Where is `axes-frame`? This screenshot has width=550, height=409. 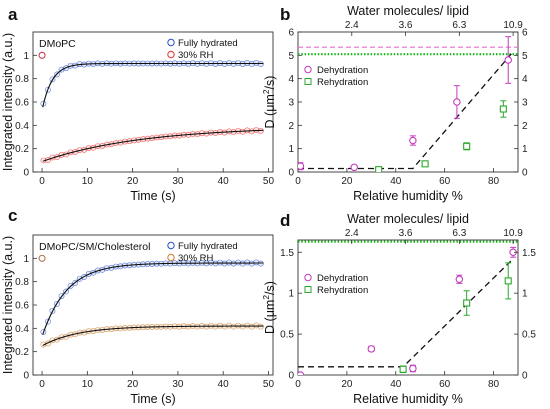
axes-frame is located at coordinates (408, 102).